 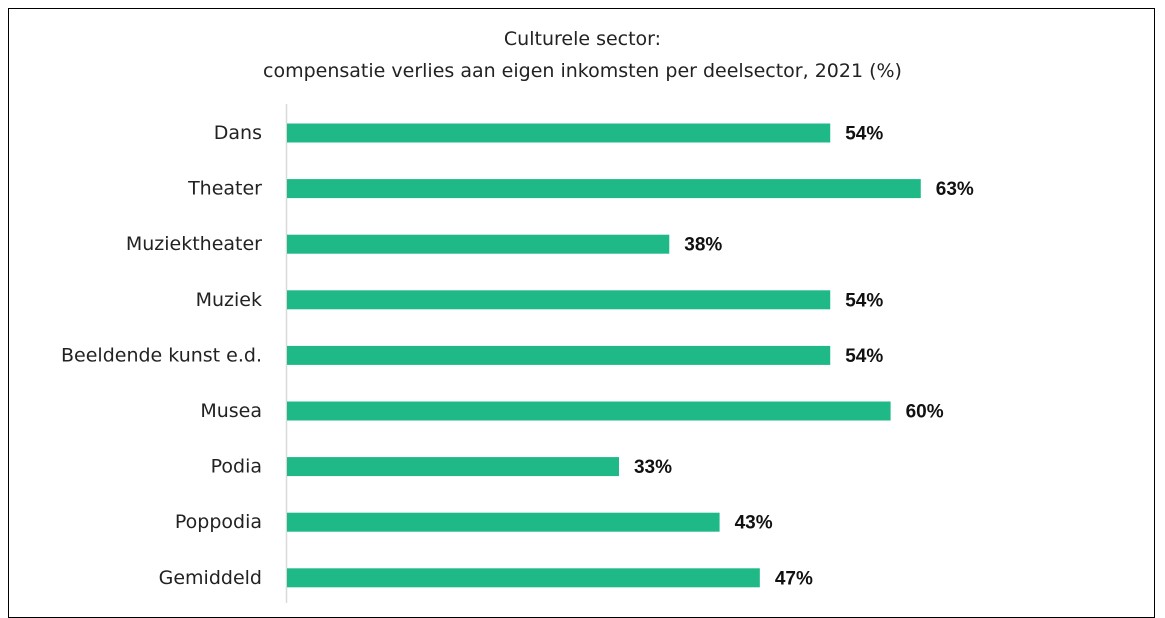 I want to click on value-label: 63%, so click(x=955, y=189).